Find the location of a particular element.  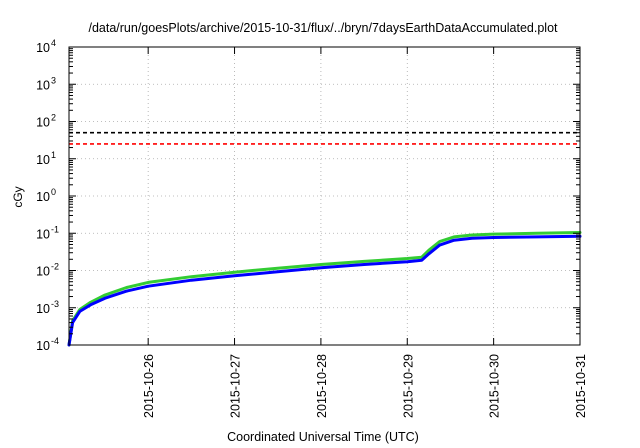

x-tick-label: 2015-10-30 is located at coordinates (495, 386).